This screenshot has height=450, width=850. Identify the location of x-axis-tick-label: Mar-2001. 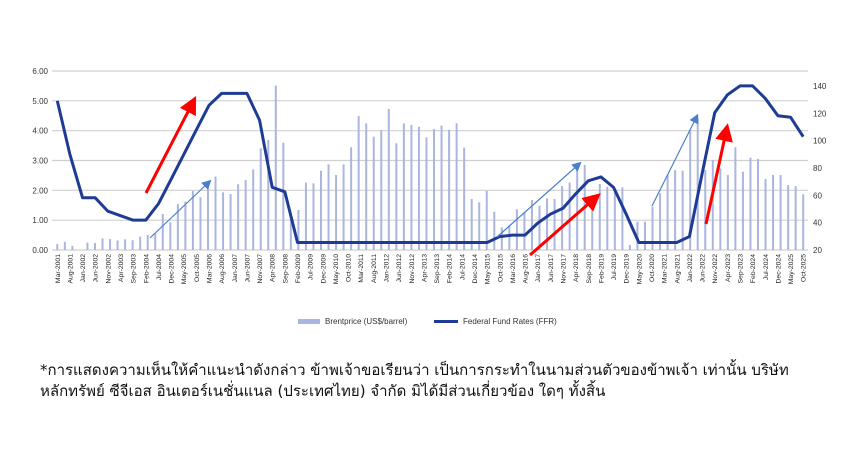
(58, 268).